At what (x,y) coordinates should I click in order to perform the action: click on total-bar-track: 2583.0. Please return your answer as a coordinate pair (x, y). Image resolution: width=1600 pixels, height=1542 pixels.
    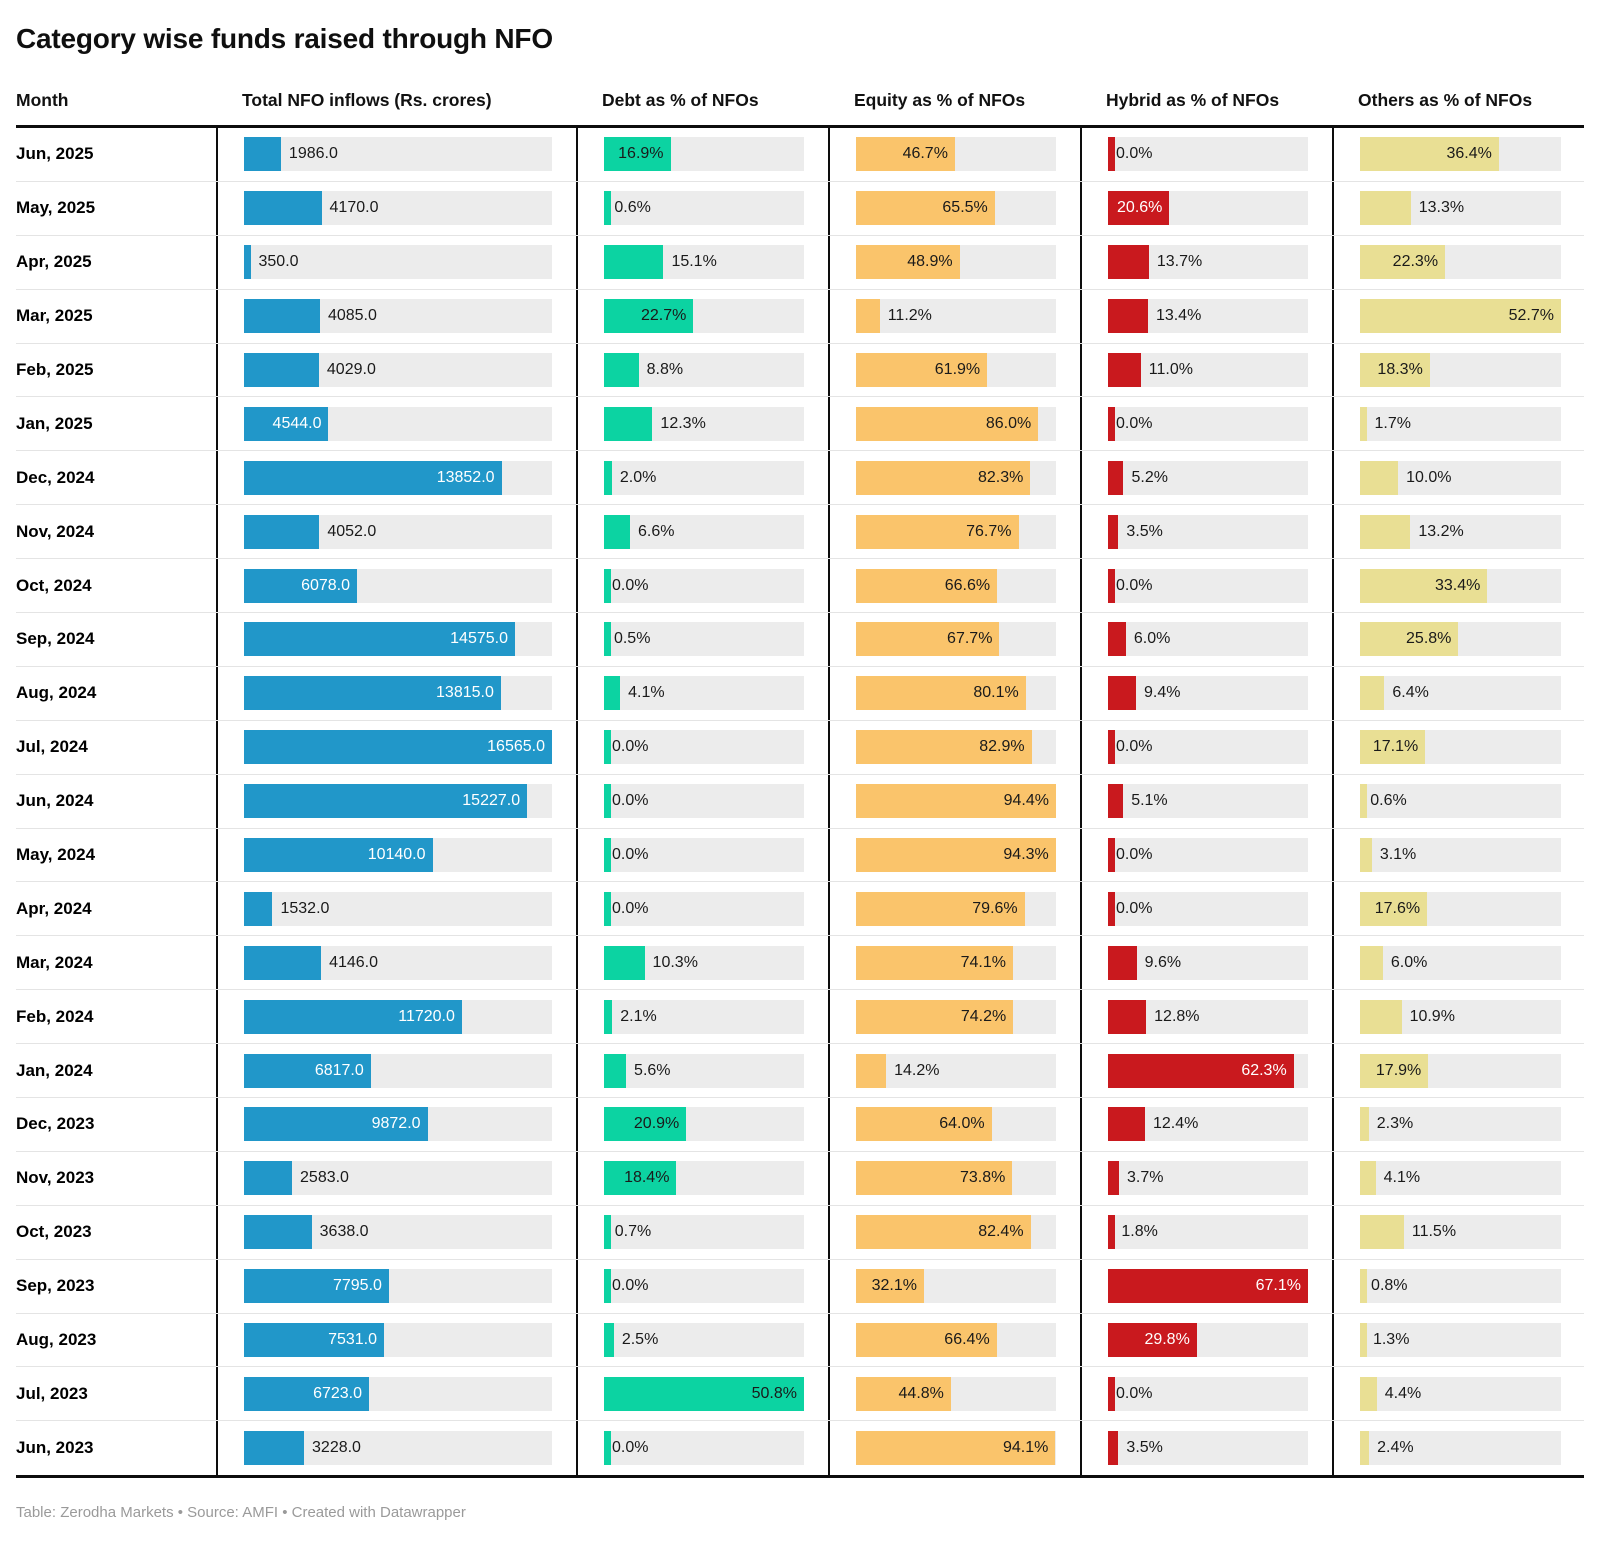
    Looking at the image, I should click on (398, 1178).